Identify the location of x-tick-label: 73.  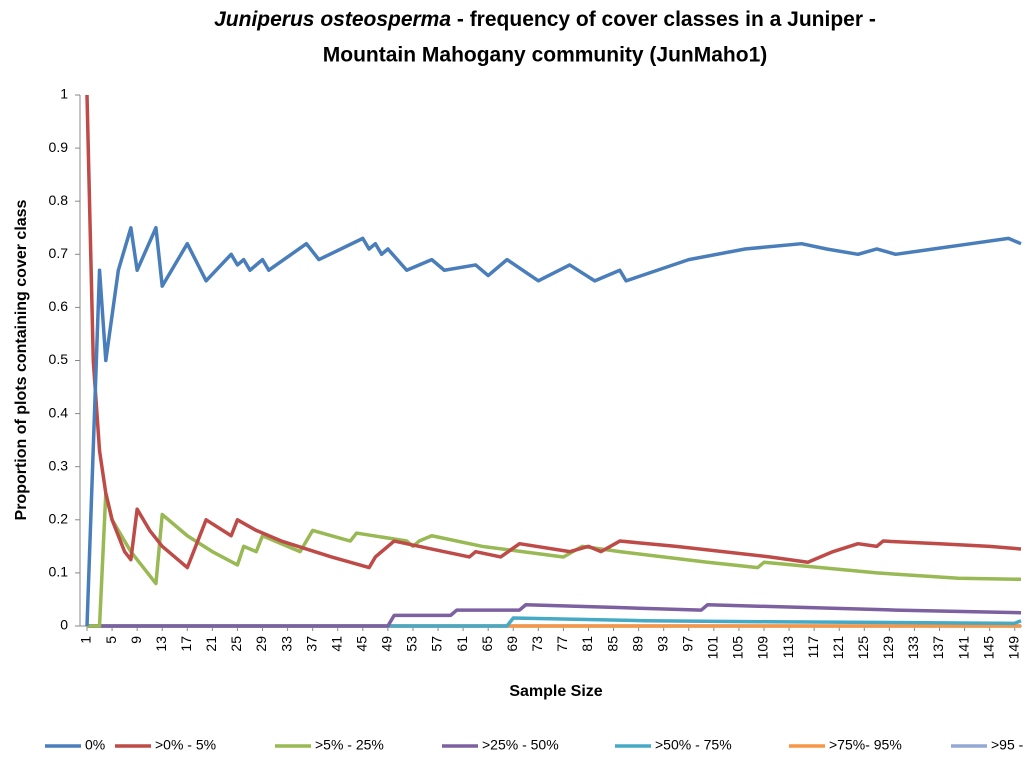
(537, 644).